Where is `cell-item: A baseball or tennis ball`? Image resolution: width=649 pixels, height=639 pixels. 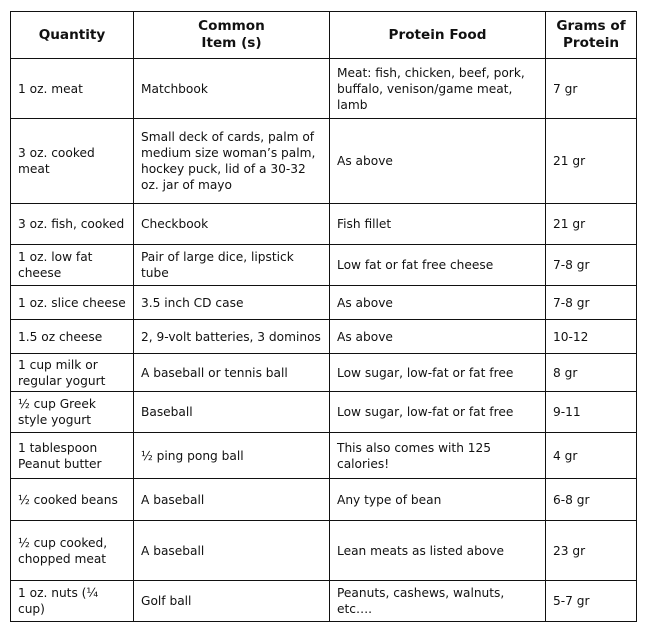 cell-item: A baseball or tennis ball is located at coordinates (231, 372).